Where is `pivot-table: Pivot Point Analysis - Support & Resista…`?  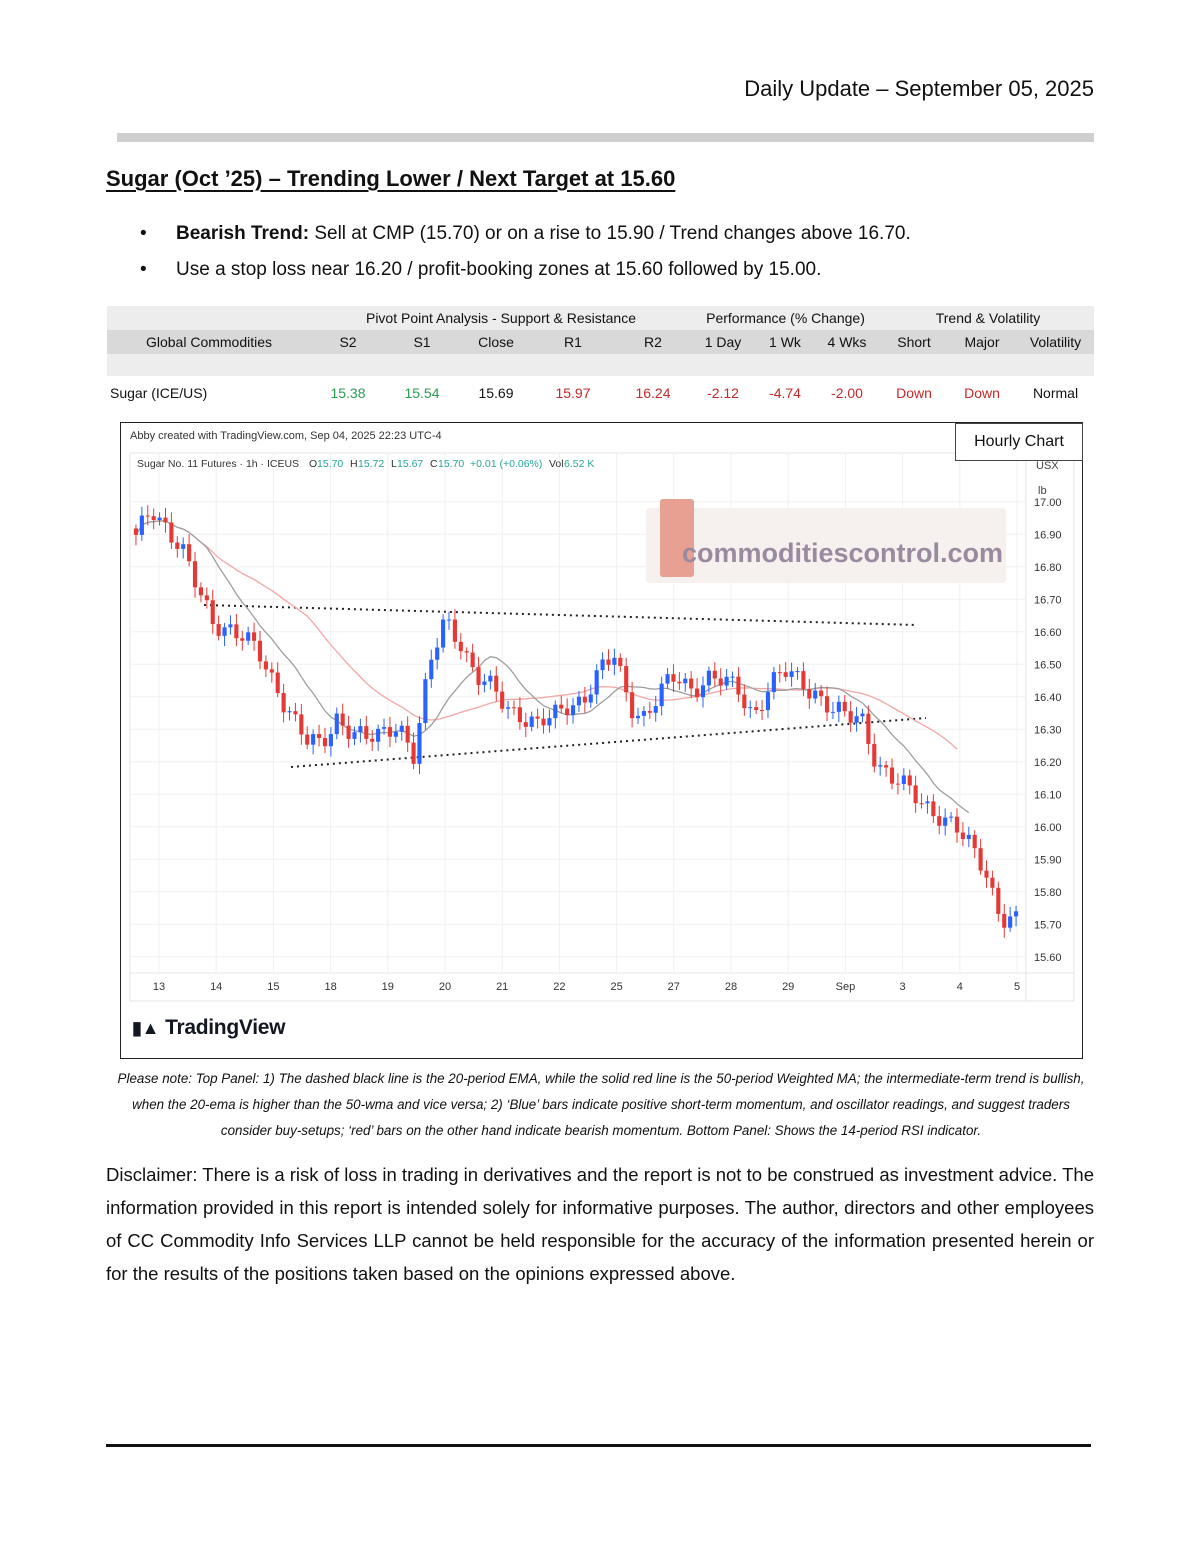
pivot-table: Pivot Point Analysis - Support & Resista… is located at coordinates (600, 358).